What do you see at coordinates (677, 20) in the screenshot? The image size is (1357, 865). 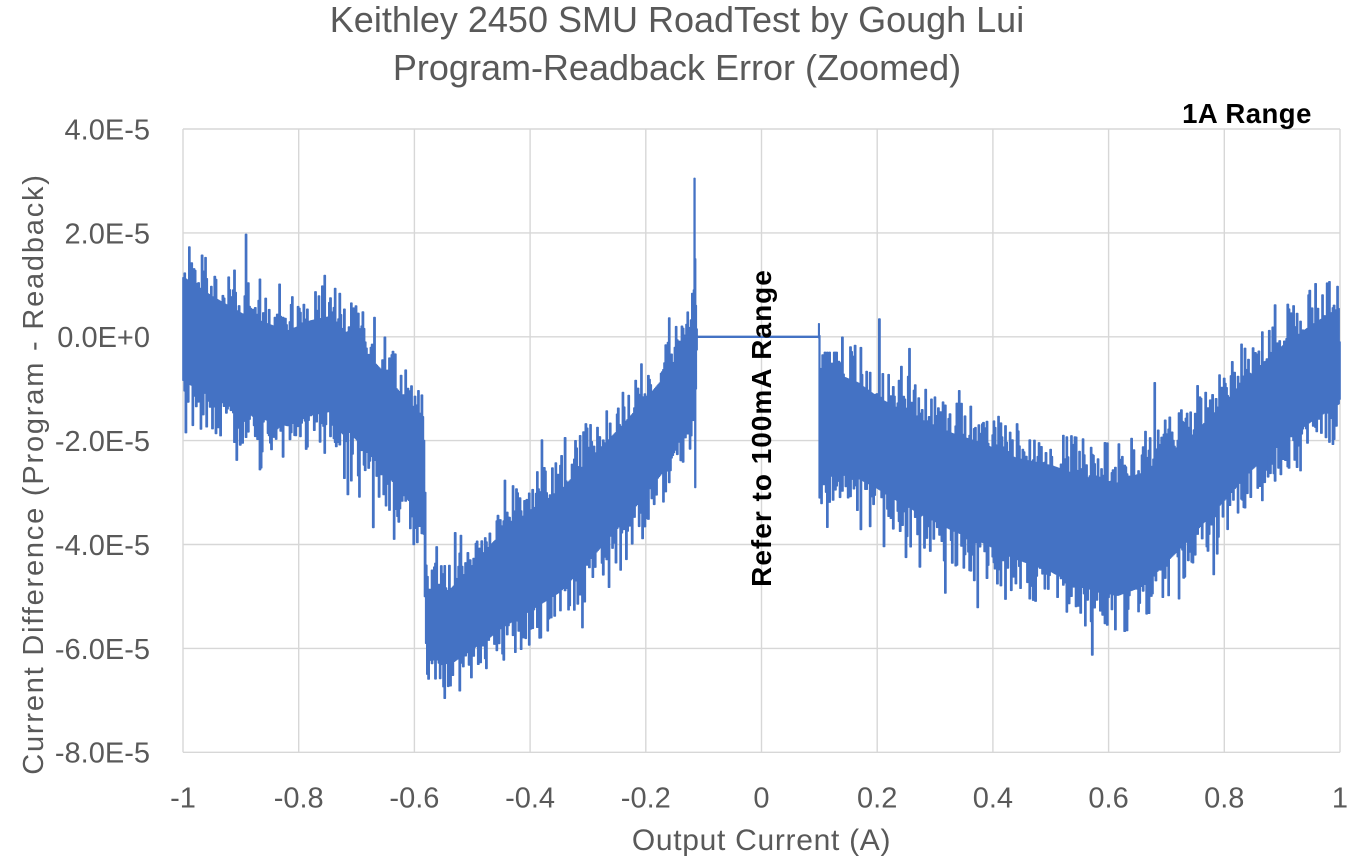 I see `svg-text:Keithley 2450 SMU RoadTest by: Keithley 2450 SMU RoadTest by Gough Lui` at bounding box center [677, 20].